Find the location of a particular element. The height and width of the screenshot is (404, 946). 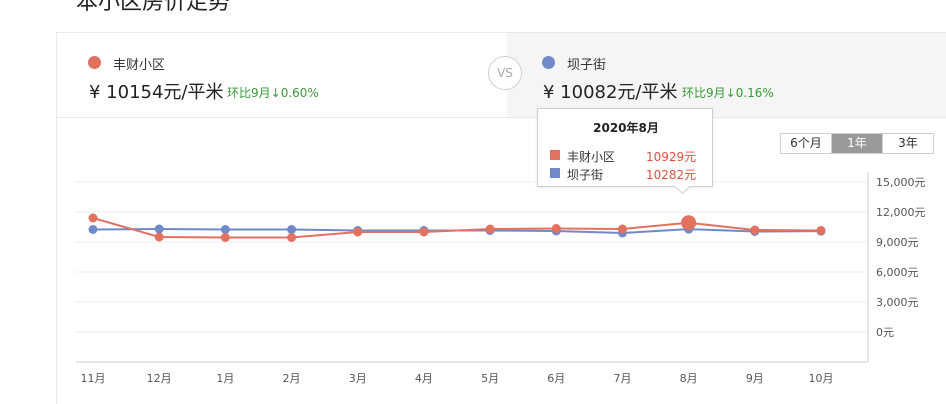

compare-right-change: 环比9月↓0.16% is located at coordinates (728, 93).